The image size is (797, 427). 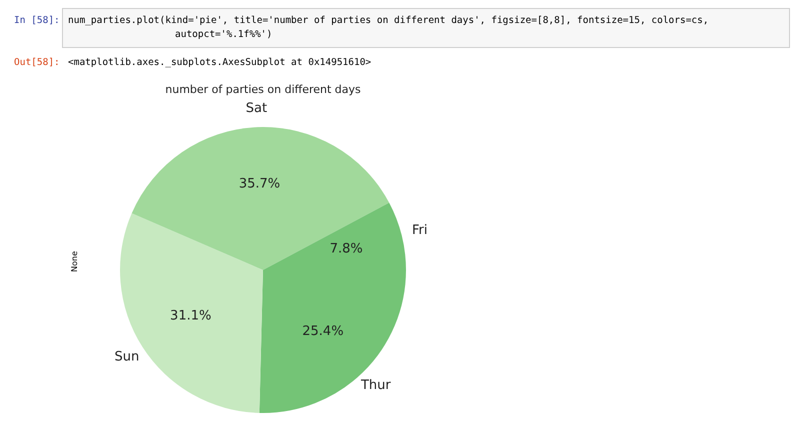 I want to click on data-label: 25.4%, so click(x=323, y=331).